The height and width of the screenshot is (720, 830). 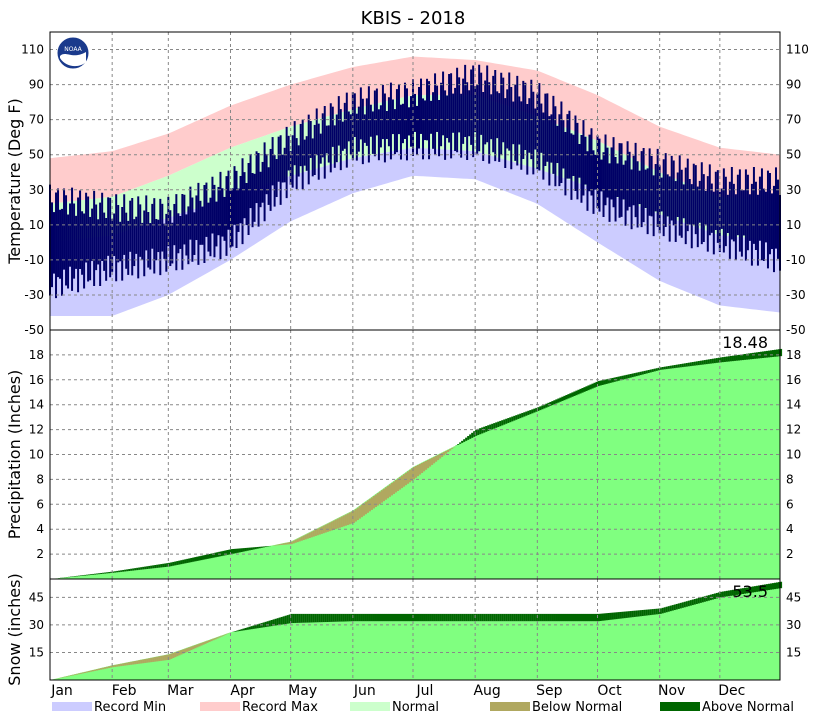 What do you see at coordinates (415, 629) in the screenshot?
I see `snow-frame` at bounding box center [415, 629].